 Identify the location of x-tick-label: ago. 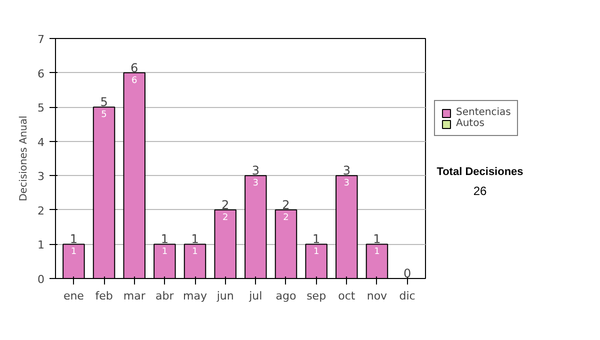
(286, 296).